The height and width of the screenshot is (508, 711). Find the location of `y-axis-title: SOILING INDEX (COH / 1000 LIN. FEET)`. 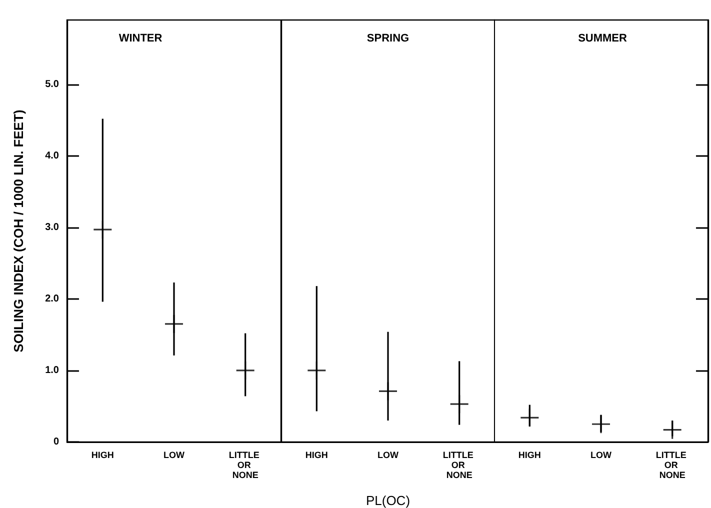

y-axis-title: SOILING INDEX (COH / 1000 LIN. FEET) is located at coordinates (18, 231).